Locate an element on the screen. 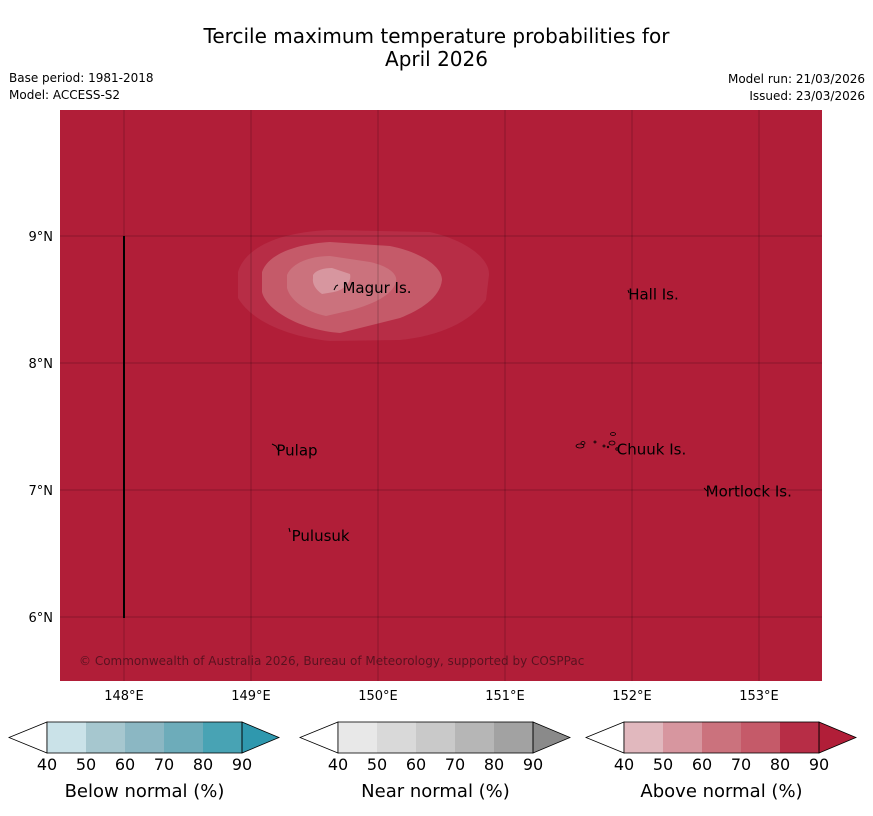 Image resolution: width=873 pixels, height=816 pixels. chart-title-line2: April 2026 is located at coordinates (436, 59).